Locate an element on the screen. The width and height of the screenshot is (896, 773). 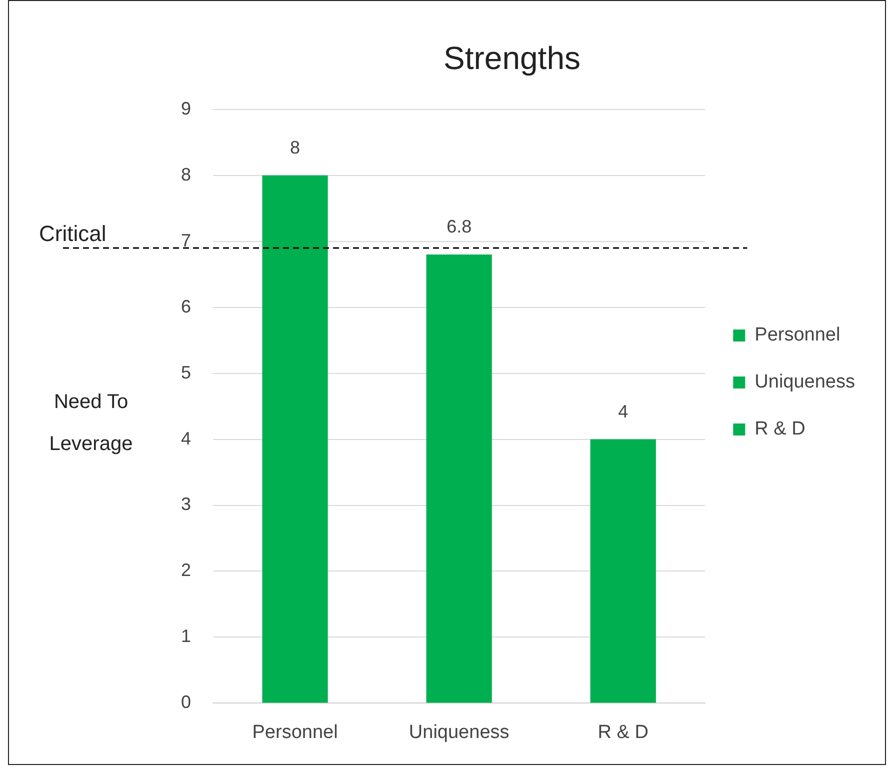
x-tick-label: Uniqueness is located at coordinates (459, 732).